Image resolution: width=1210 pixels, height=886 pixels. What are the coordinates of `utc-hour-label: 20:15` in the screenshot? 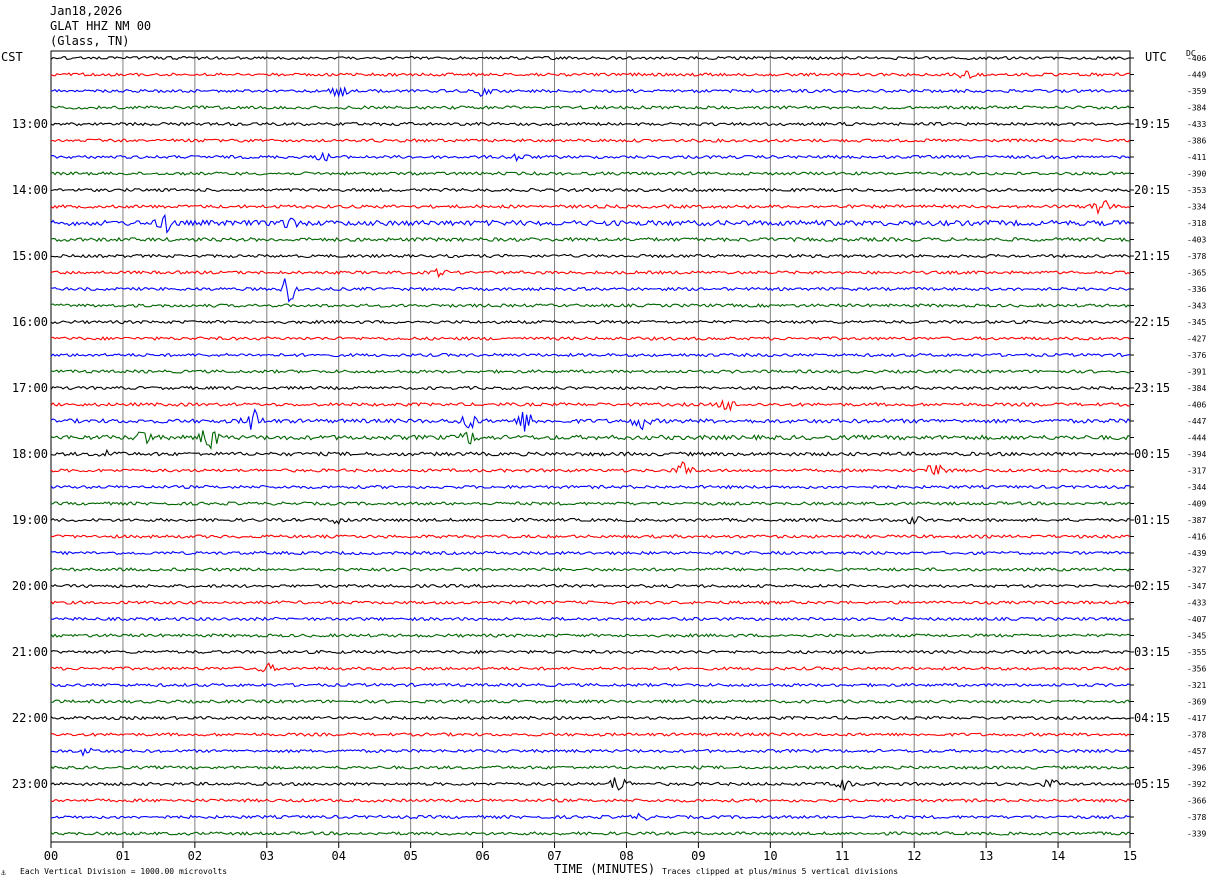 It's located at (1152, 190).